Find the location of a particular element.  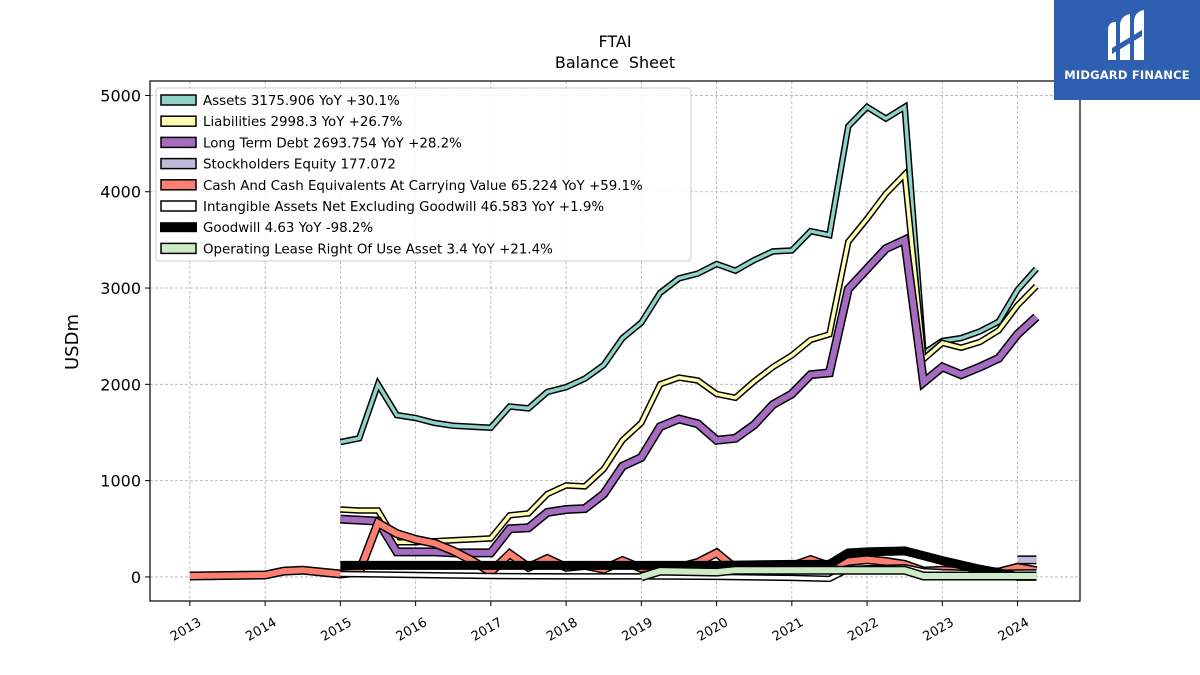

chart-subtitle: Balance Sheet is located at coordinates (615, 62).